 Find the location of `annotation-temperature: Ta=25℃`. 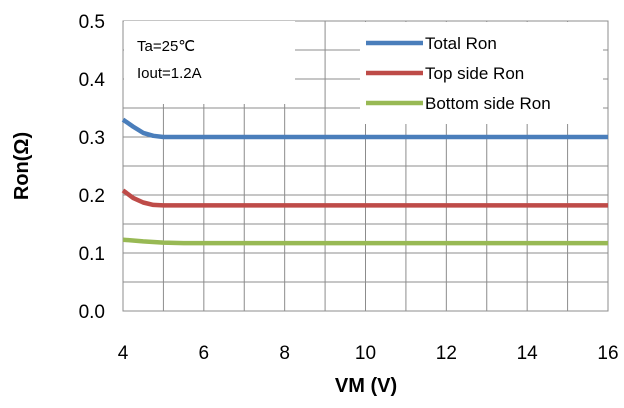

annotation-temperature: Ta=25℃ is located at coordinates (166, 46).